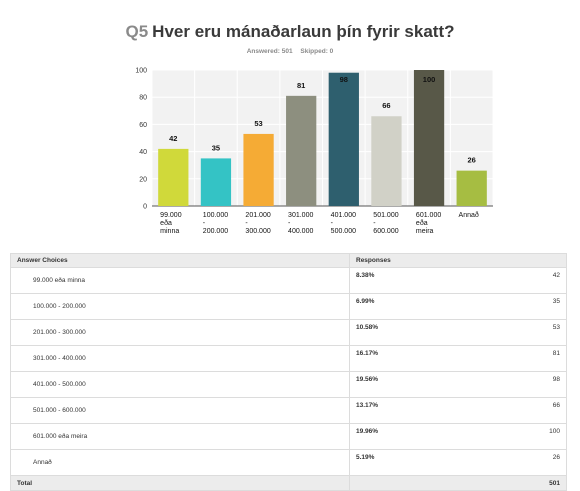 Image resolution: width=580 pixels, height=491 pixels. What do you see at coordinates (458, 462) in the screenshot?
I see `response-cell: 5.19% 26` at bounding box center [458, 462].